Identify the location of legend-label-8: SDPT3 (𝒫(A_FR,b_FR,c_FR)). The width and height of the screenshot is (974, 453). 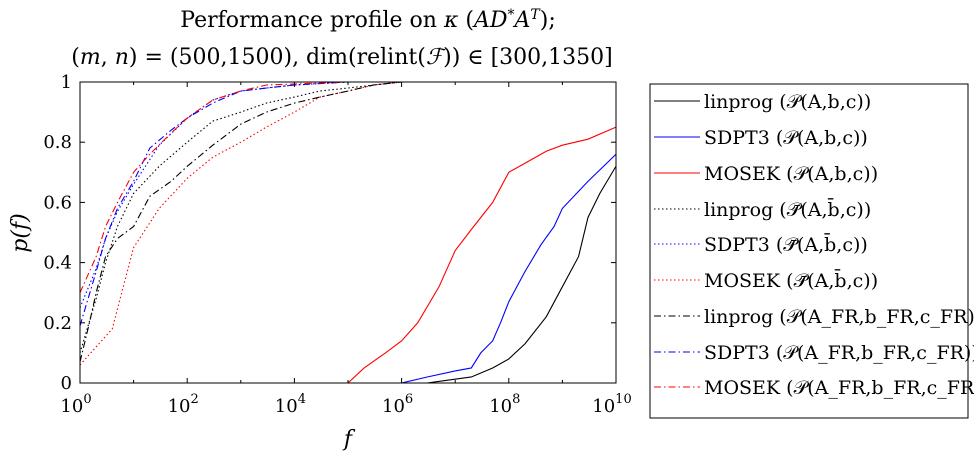
(839, 353).